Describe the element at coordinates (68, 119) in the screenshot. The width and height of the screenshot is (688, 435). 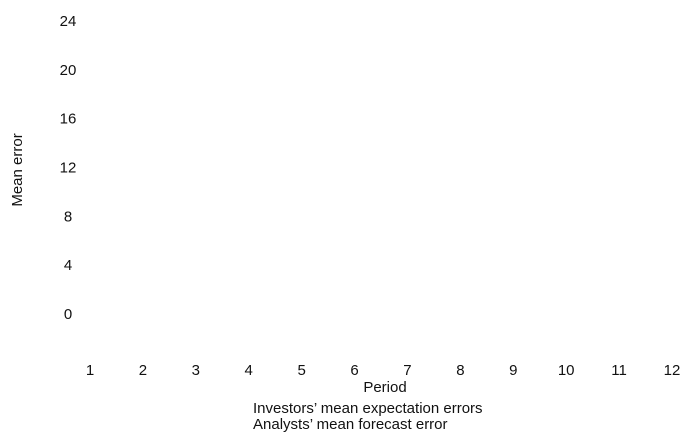
I see `y-tick-label: 16` at that location.